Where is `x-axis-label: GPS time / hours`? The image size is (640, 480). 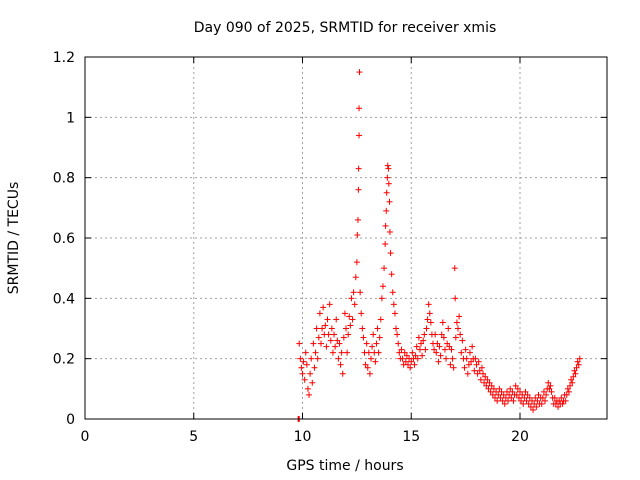 x-axis-label: GPS time / hours is located at coordinates (344, 466).